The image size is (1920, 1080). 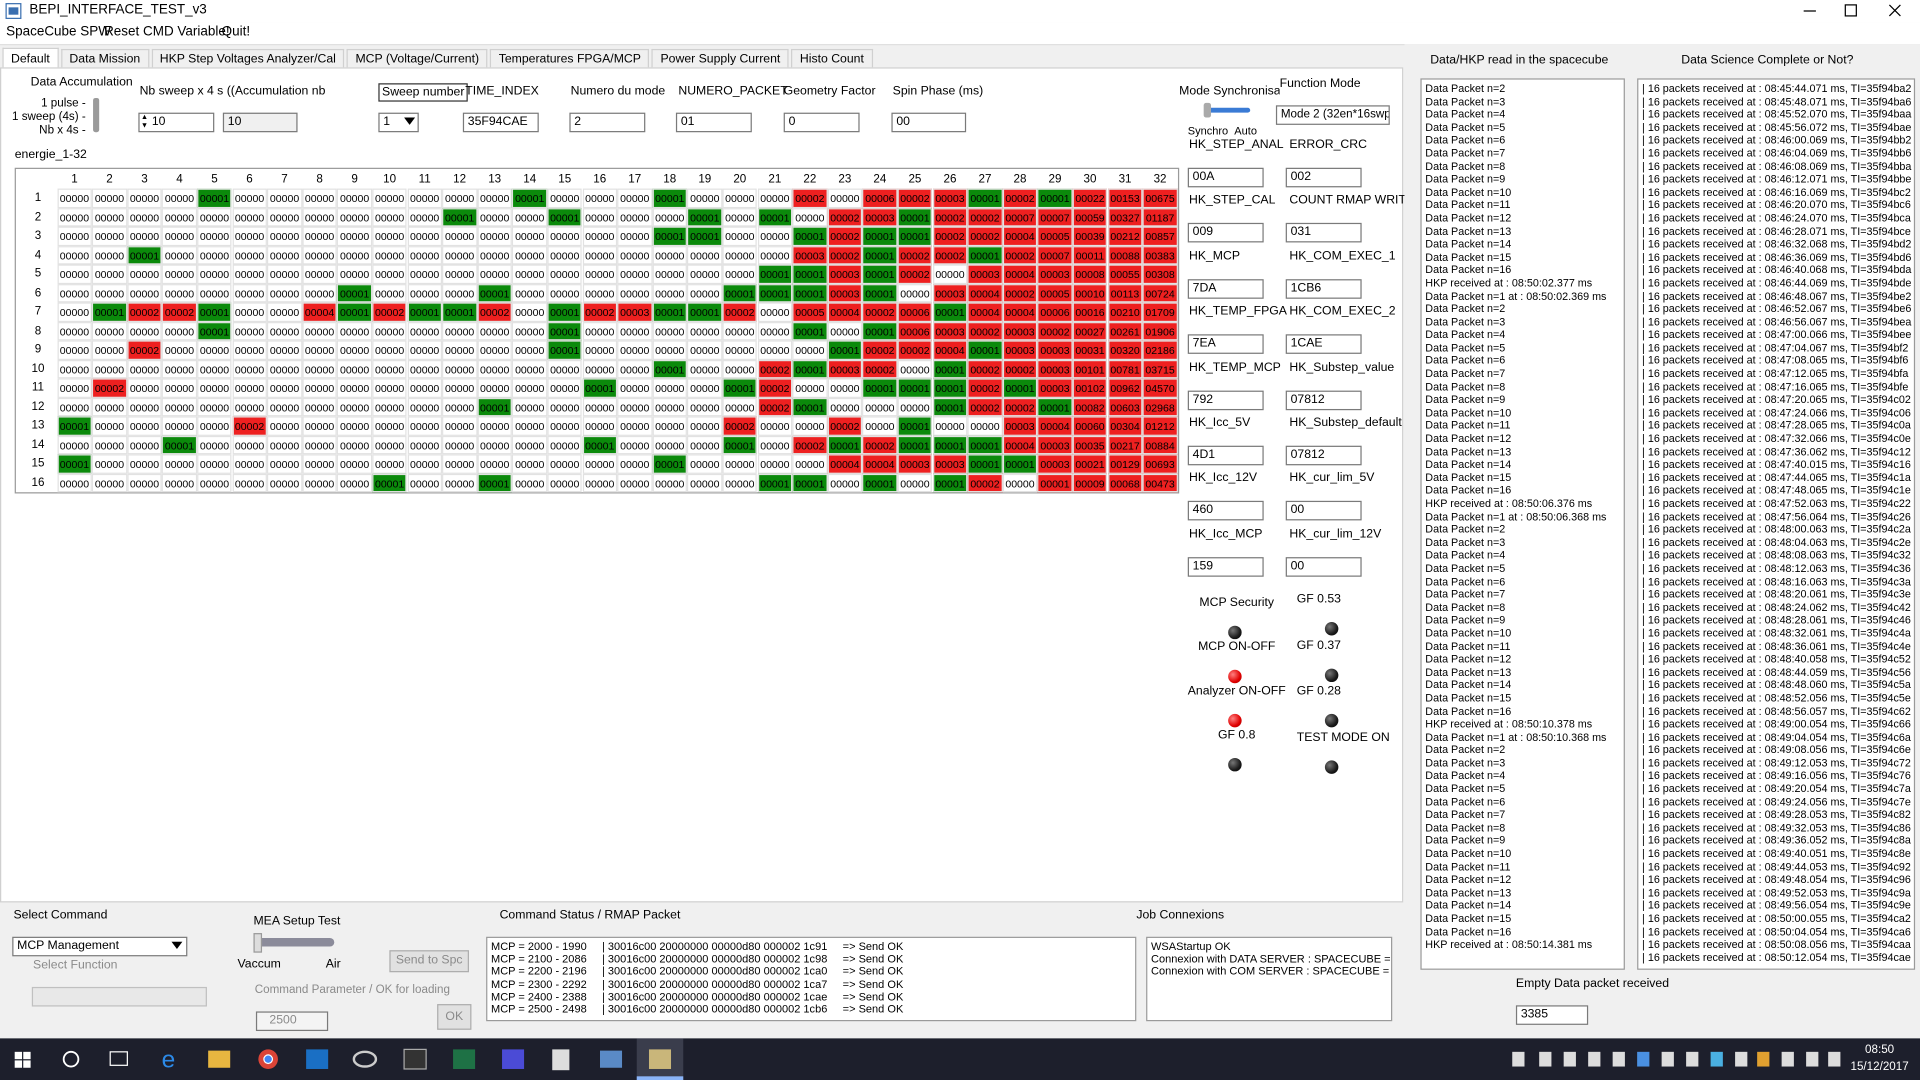 What do you see at coordinates (1055, 464) in the screenshot?
I see `cell: 00003` at bounding box center [1055, 464].